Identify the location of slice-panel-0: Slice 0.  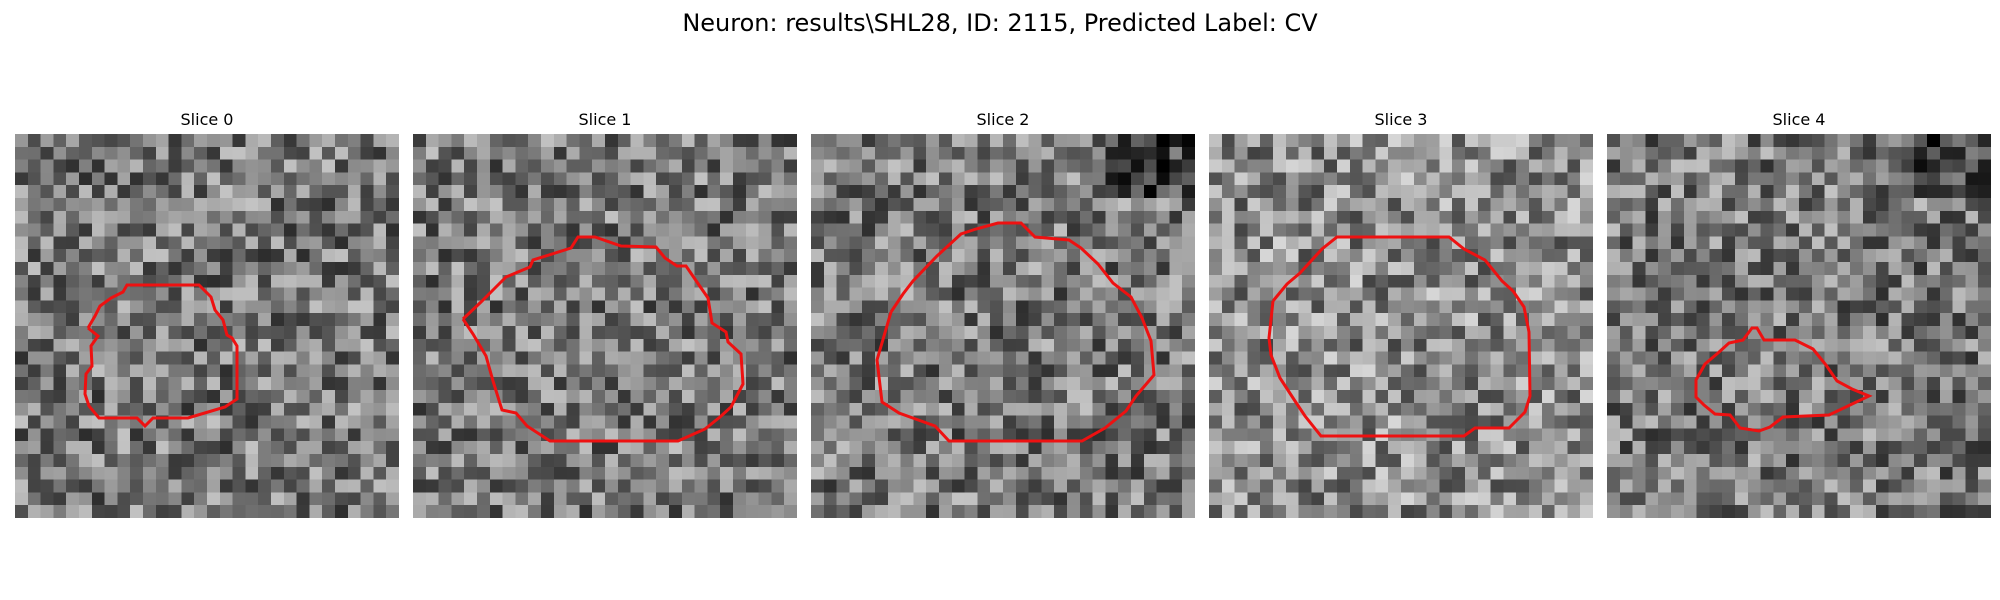
(207, 314).